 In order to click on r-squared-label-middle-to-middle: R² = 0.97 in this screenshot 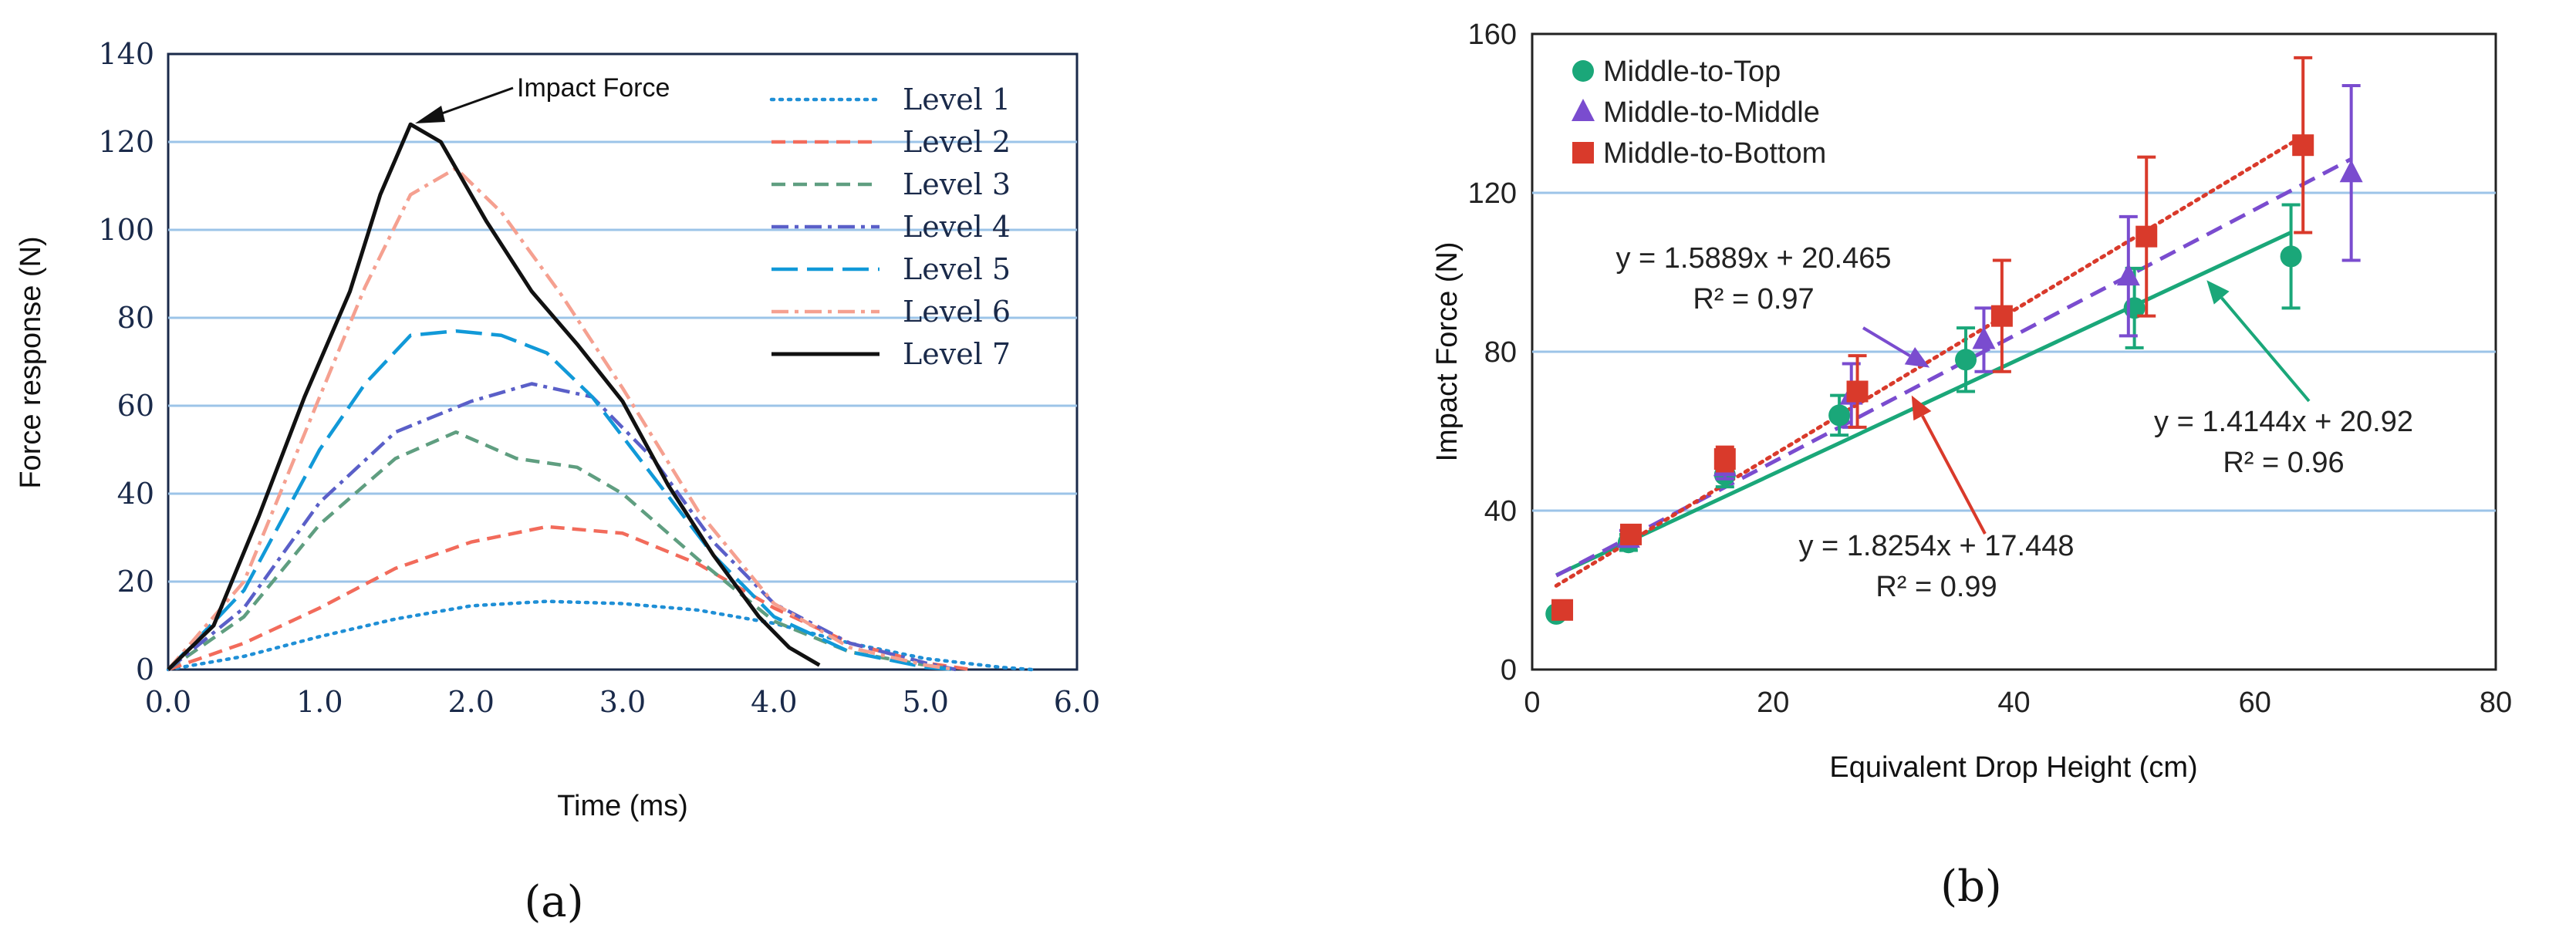, I will do `click(1753, 299)`.